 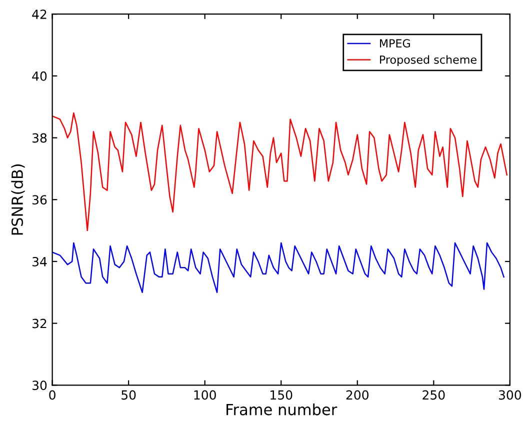 I want to click on x-tick-label: 50, so click(x=129, y=395).